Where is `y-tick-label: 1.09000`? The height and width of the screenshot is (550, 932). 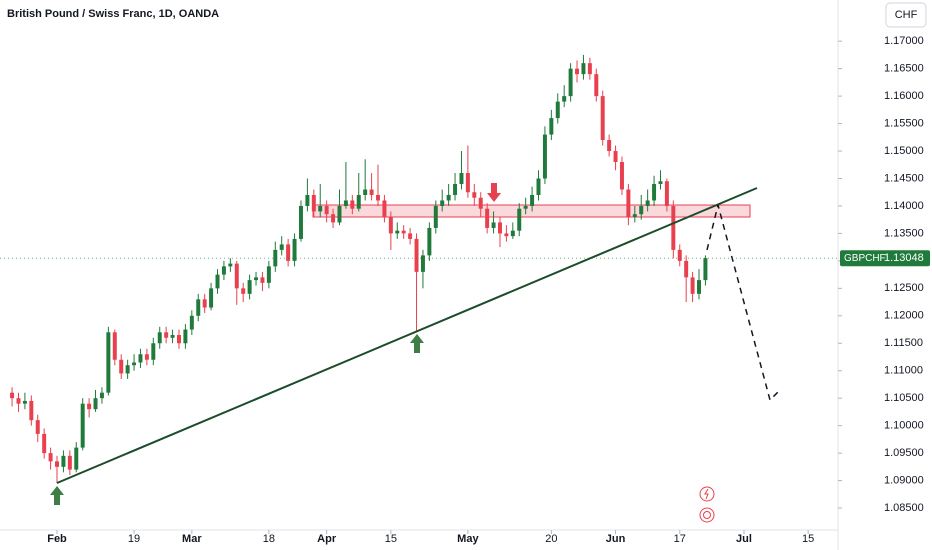 y-tick-label: 1.09000 is located at coordinates (904, 480).